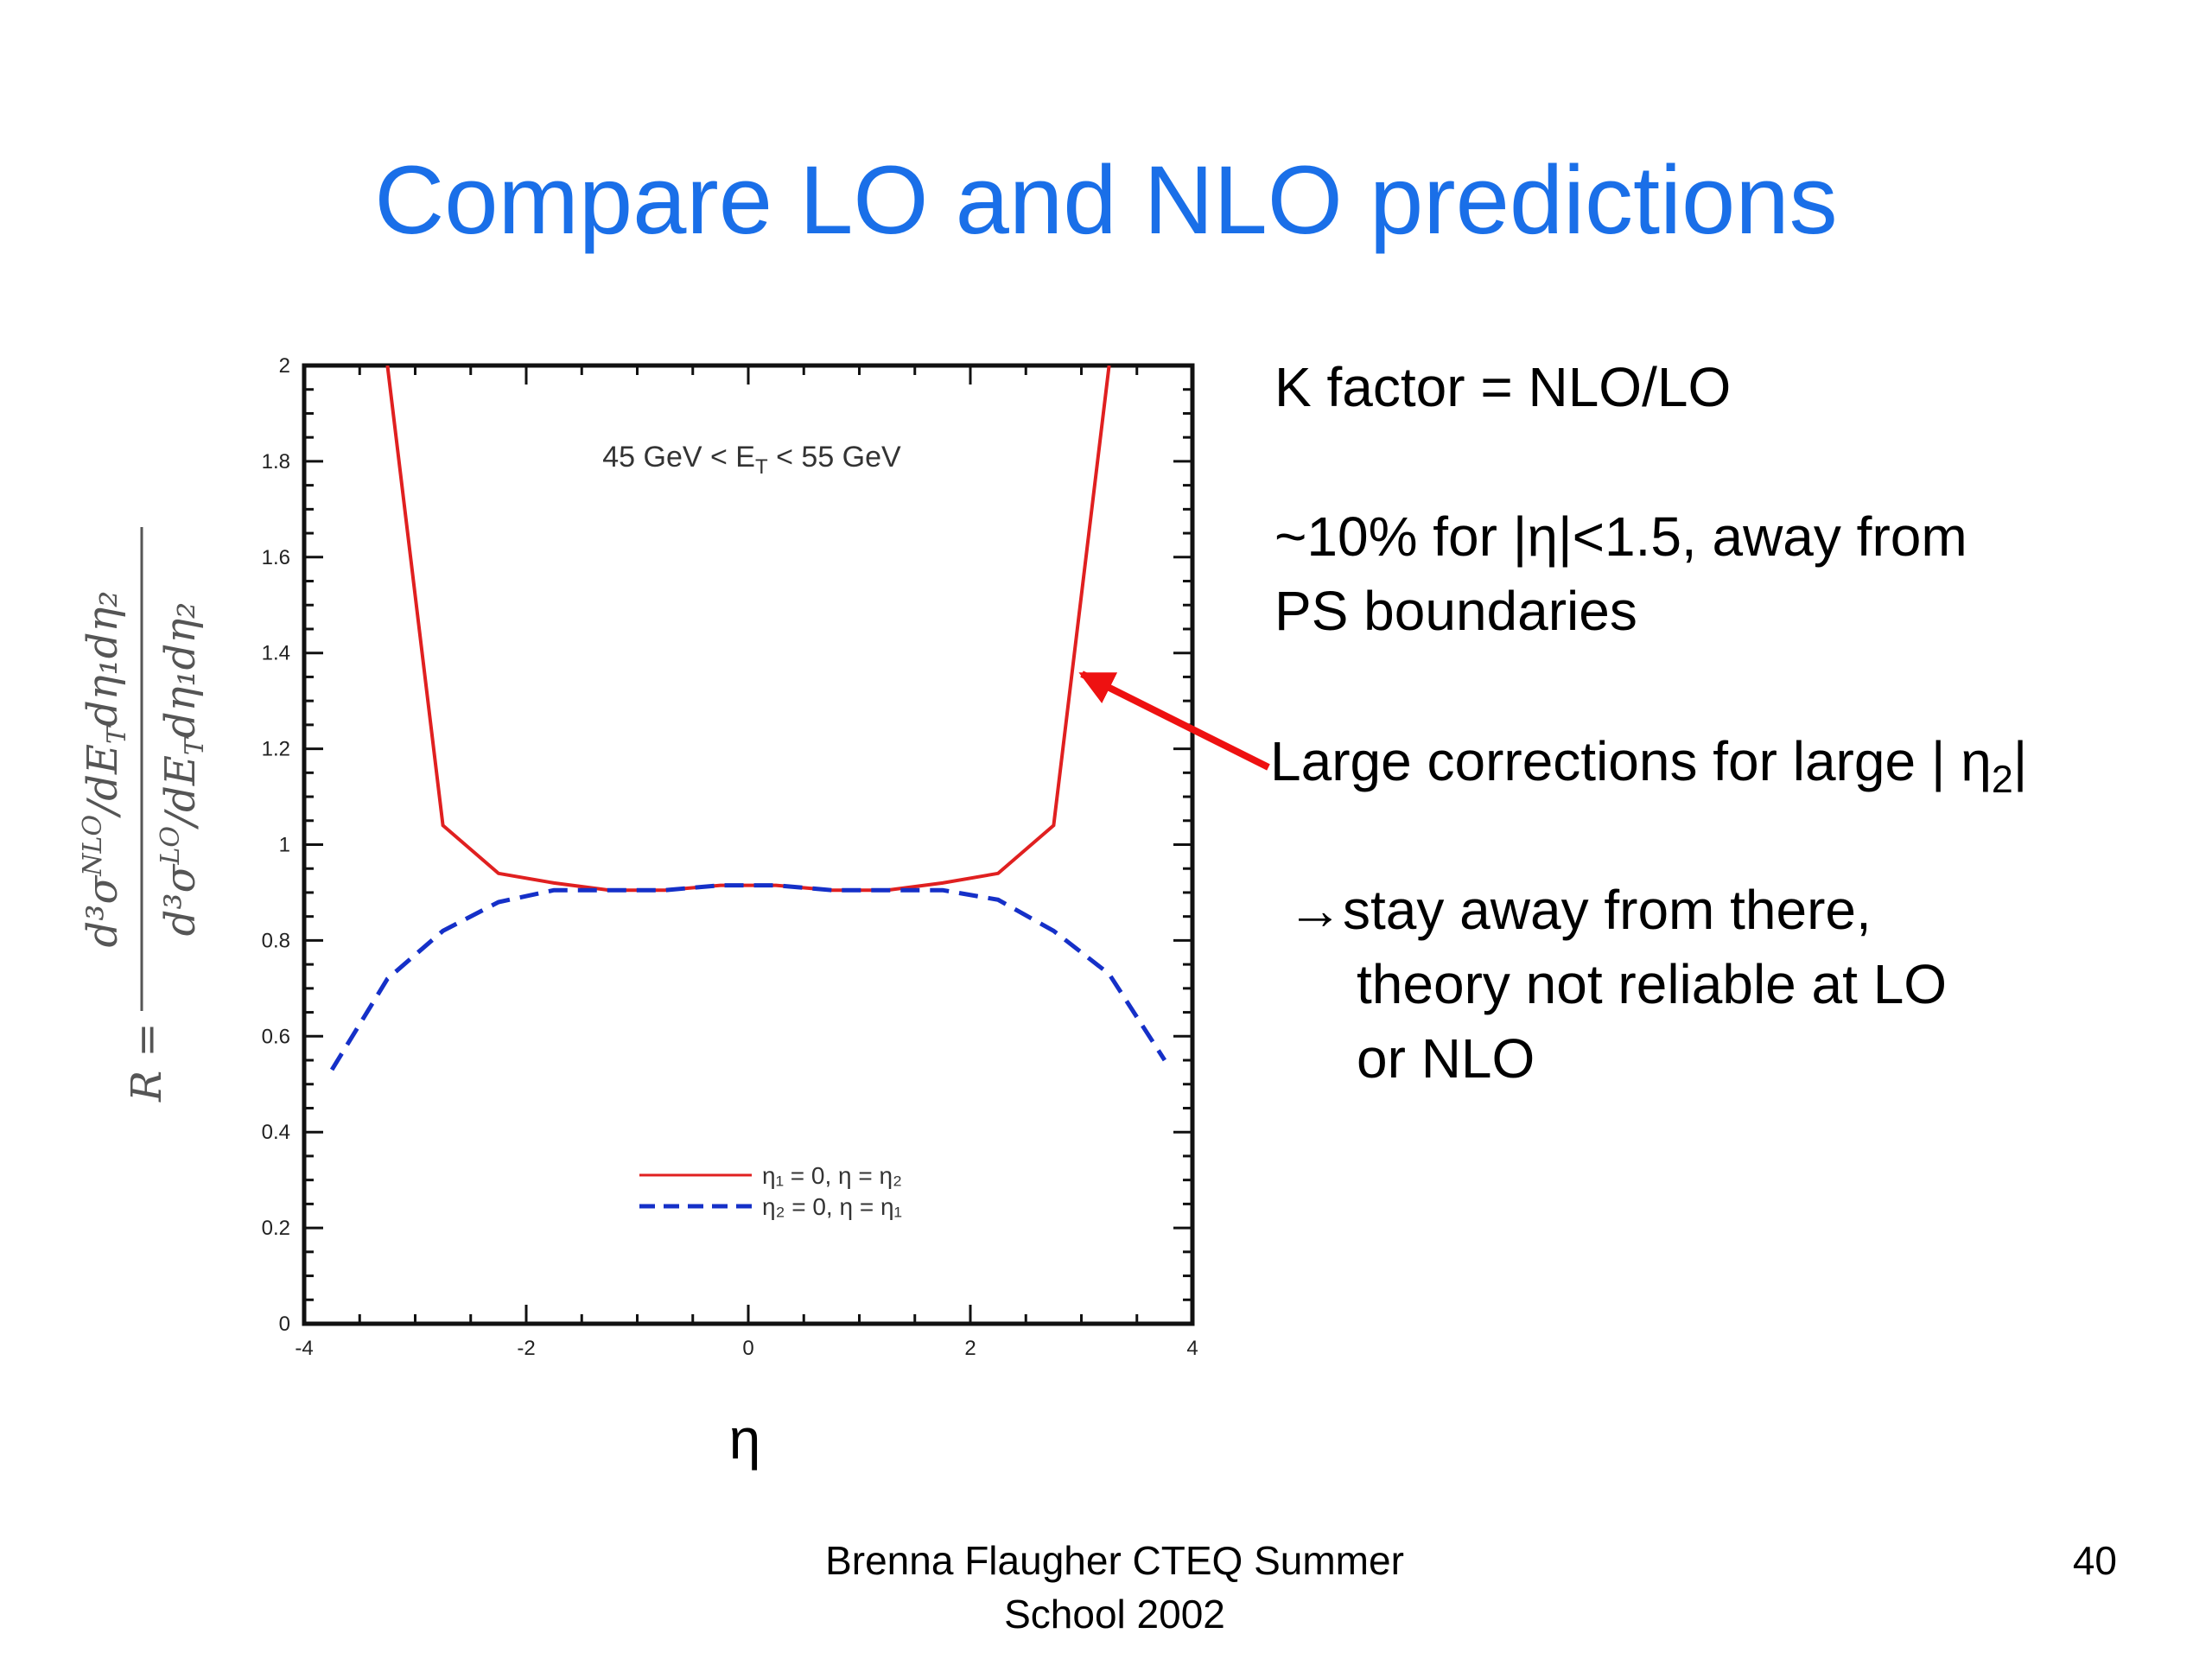 The image size is (2212, 1659). What do you see at coordinates (147, 1062) in the screenshot?
I see `y-axis-label-lead: R =` at bounding box center [147, 1062].